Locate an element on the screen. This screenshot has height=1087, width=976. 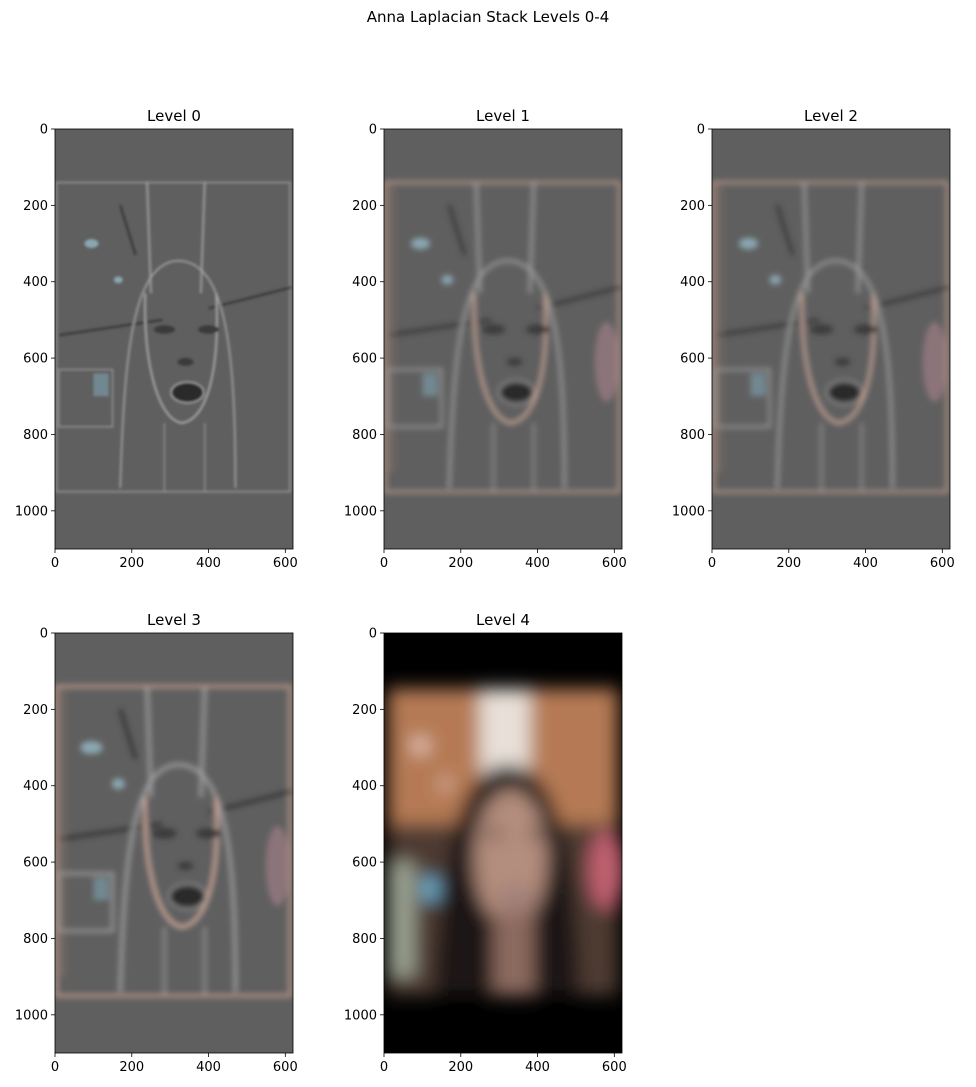
panel-title: Level 2 is located at coordinates (831, 116).